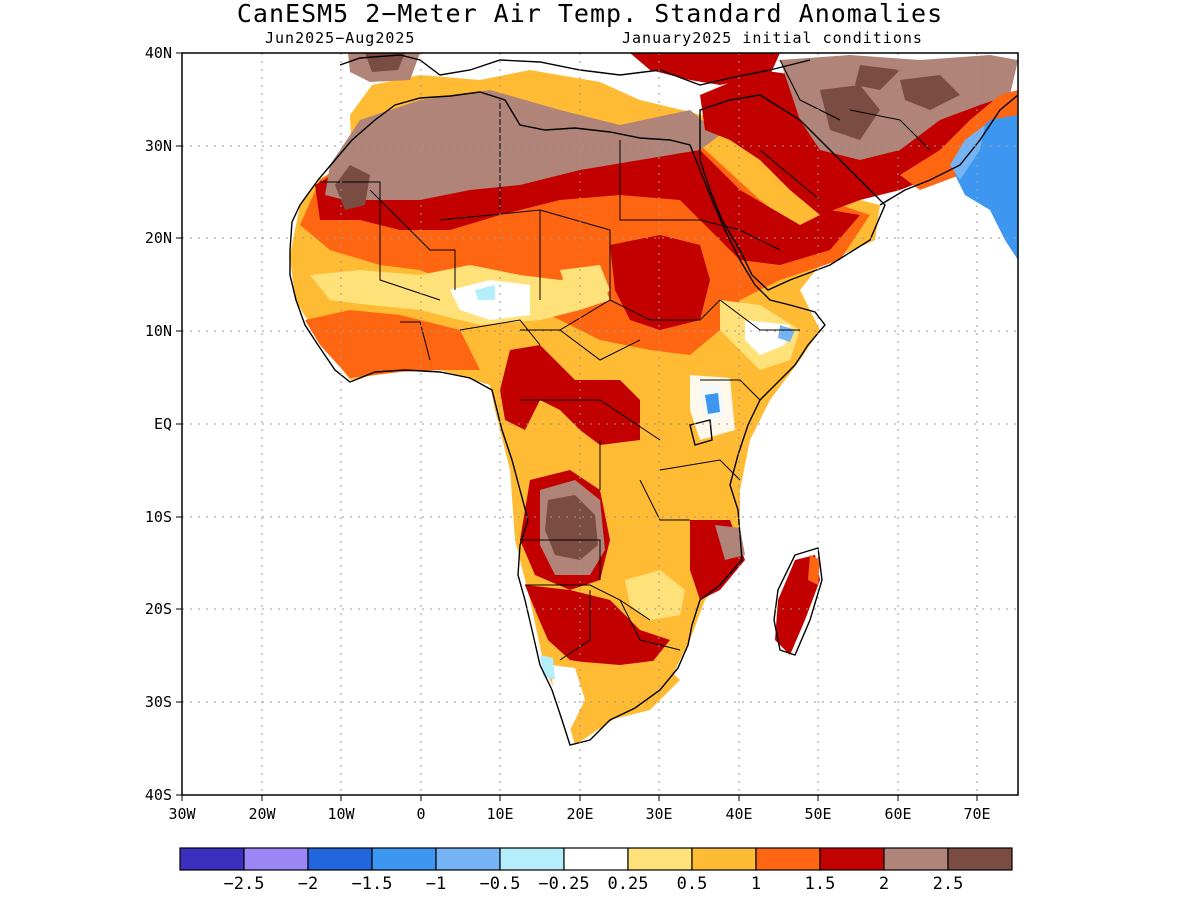 Image resolution: width=1200 pixels, height=900 pixels. Describe the element at coordinates (158, 331) in the screenshot. I see `lat-label: 10N` at that location.